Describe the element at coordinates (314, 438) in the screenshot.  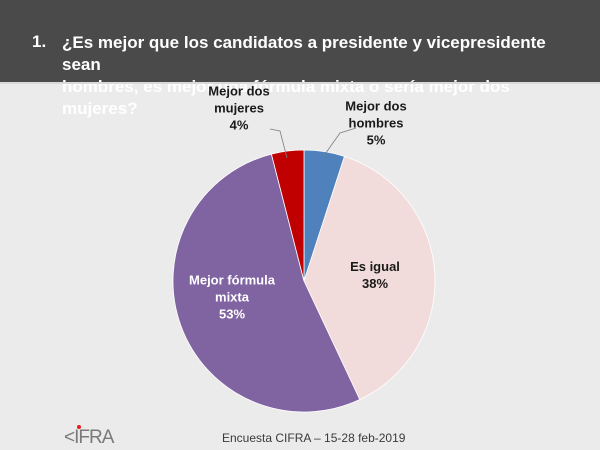
I see `source-note: Encuesta CIFRA – 15-28 feb-2019` at that location.